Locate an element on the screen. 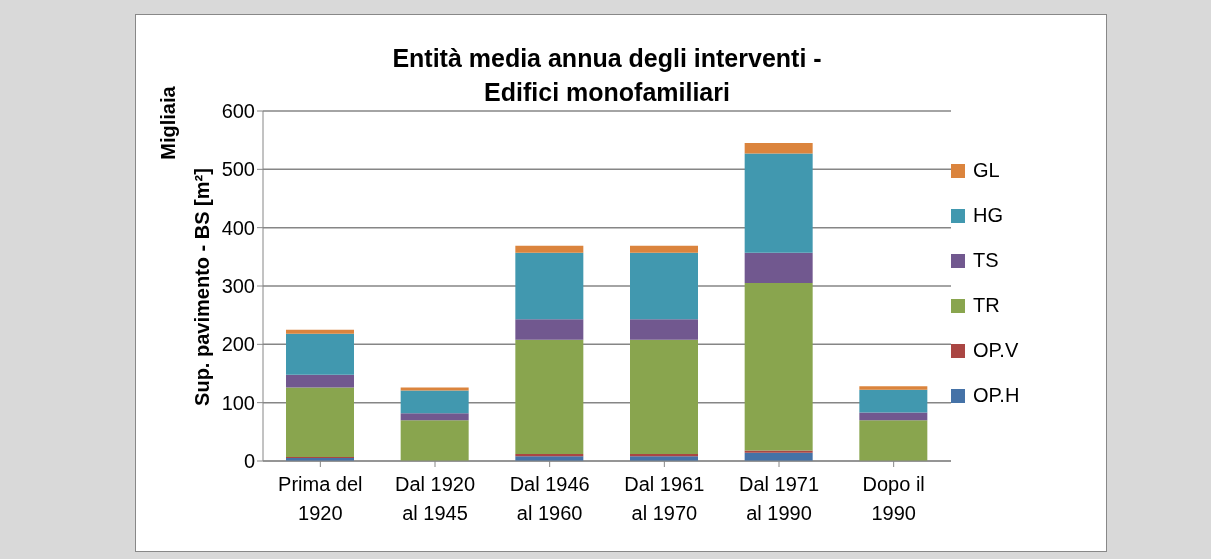  x-tick-label: Dal 1971 al 1990 is located at coordinates (779, 498).